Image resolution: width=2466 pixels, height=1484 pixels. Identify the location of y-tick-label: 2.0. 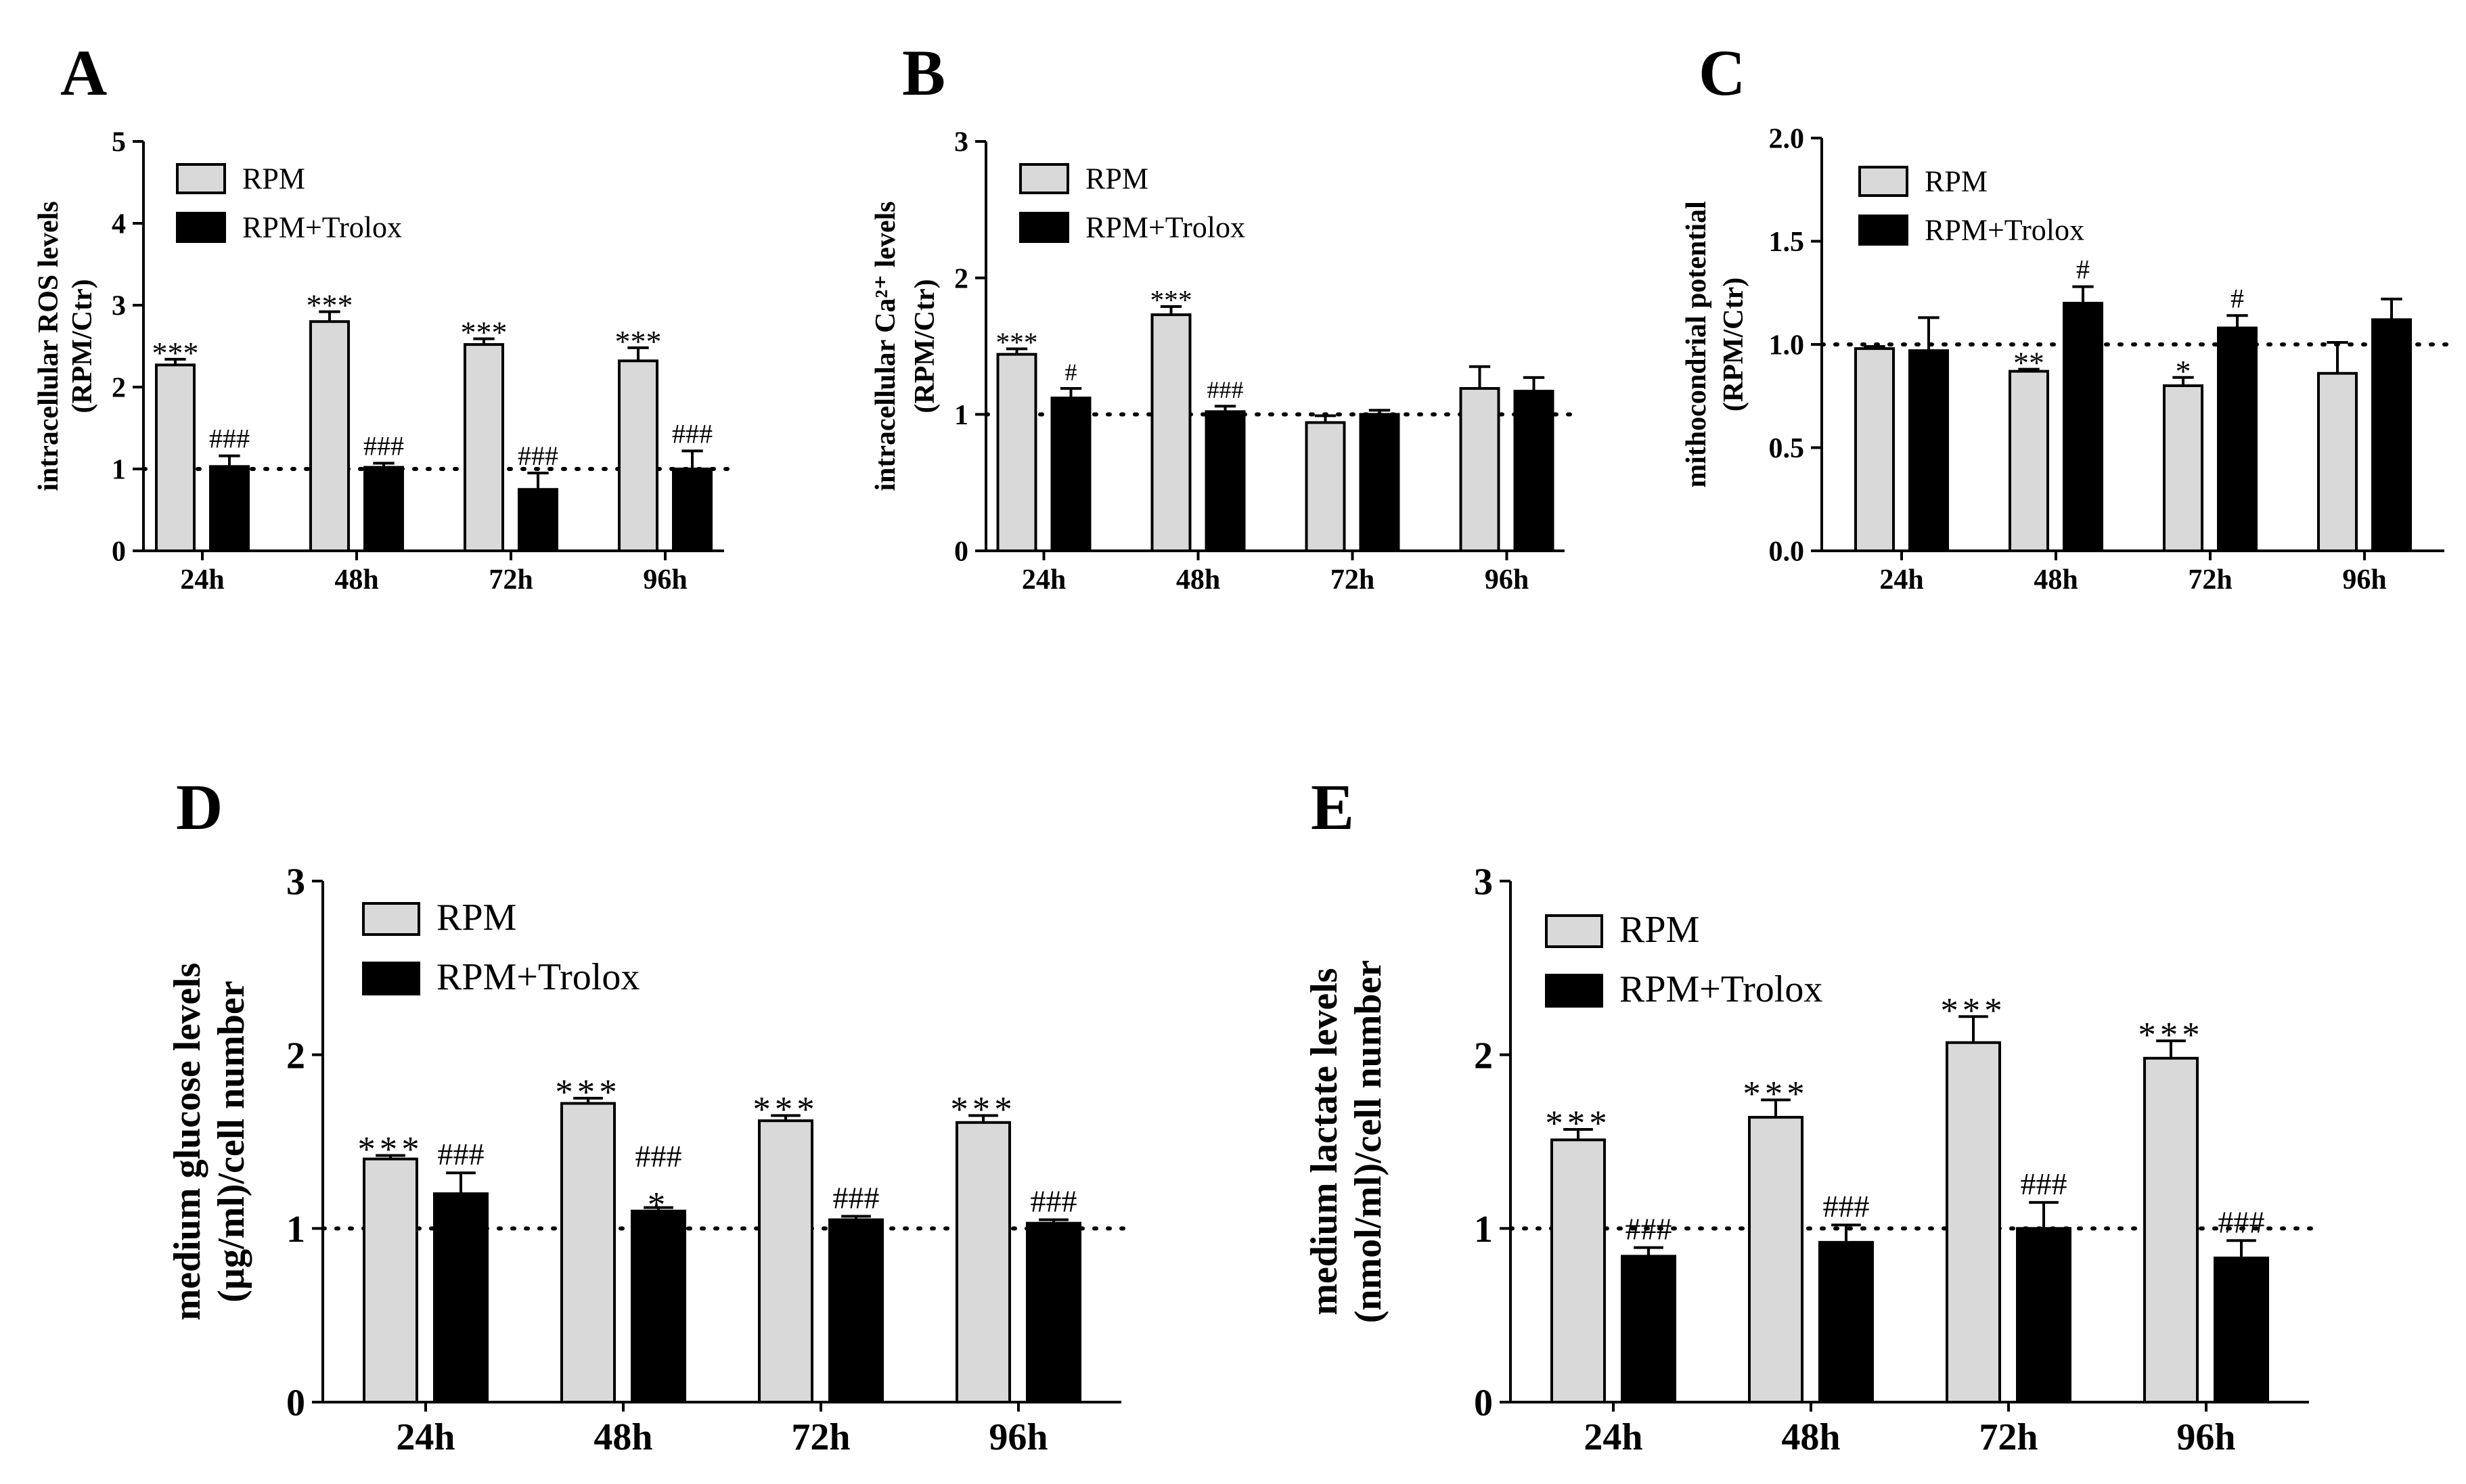
(1787, 139).